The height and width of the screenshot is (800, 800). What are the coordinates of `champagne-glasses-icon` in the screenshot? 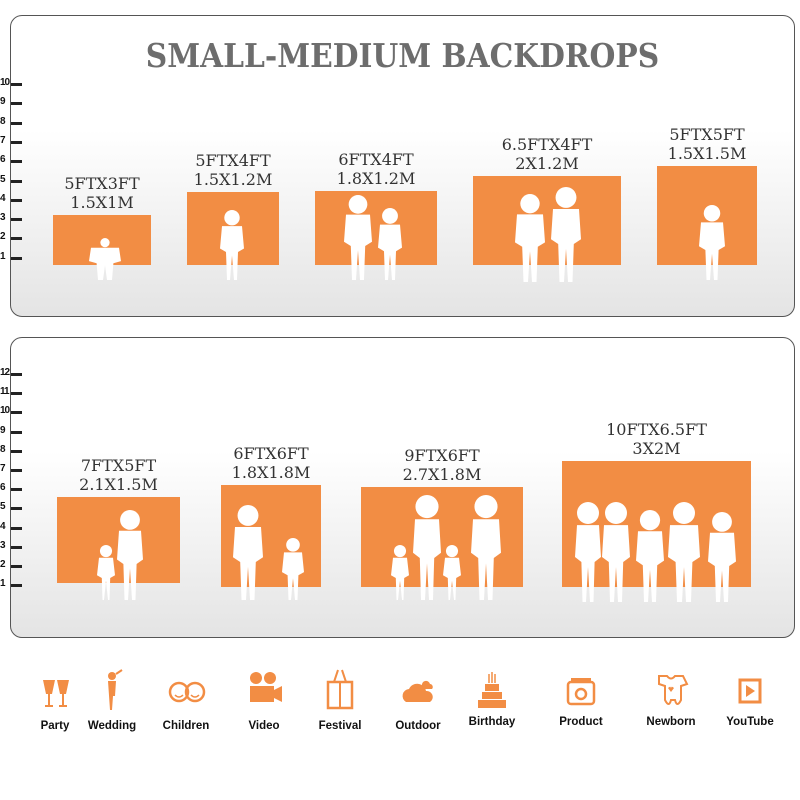 It's located at (55, 691).